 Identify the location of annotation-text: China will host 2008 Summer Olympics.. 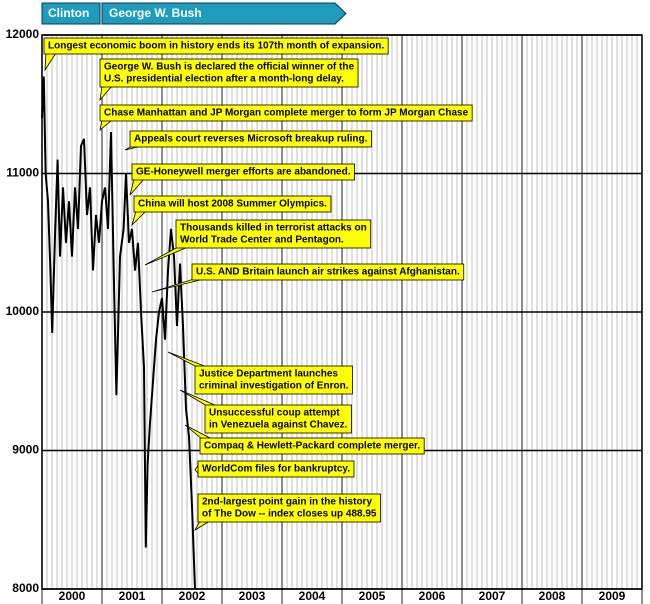
(232, 204).